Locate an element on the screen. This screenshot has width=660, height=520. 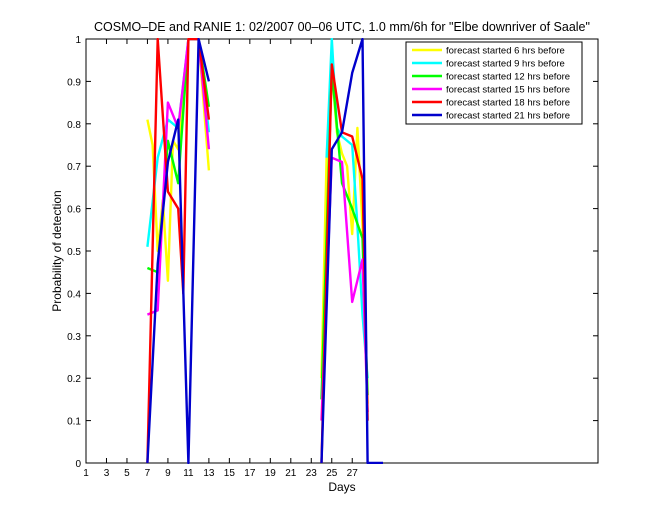
legend-entry: forecast started 21 hrs before is located at coordinates (508, 116).